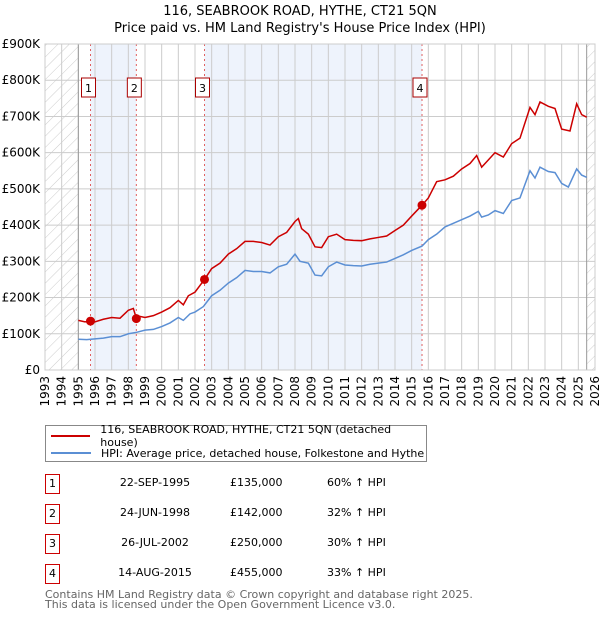 Image resolution: width=600 pixels, height=620 pixels. What do you see at coordinates (22, 334) in the screenshot?
I see `y-tick-label: £100K` at bounding box center [22, 334].